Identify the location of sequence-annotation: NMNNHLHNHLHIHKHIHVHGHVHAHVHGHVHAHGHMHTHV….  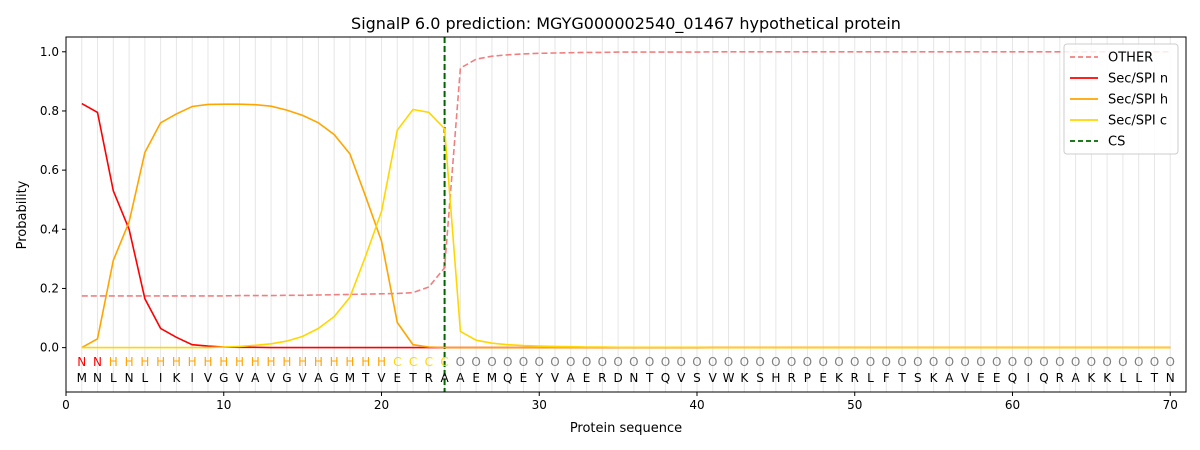
(626, 370).